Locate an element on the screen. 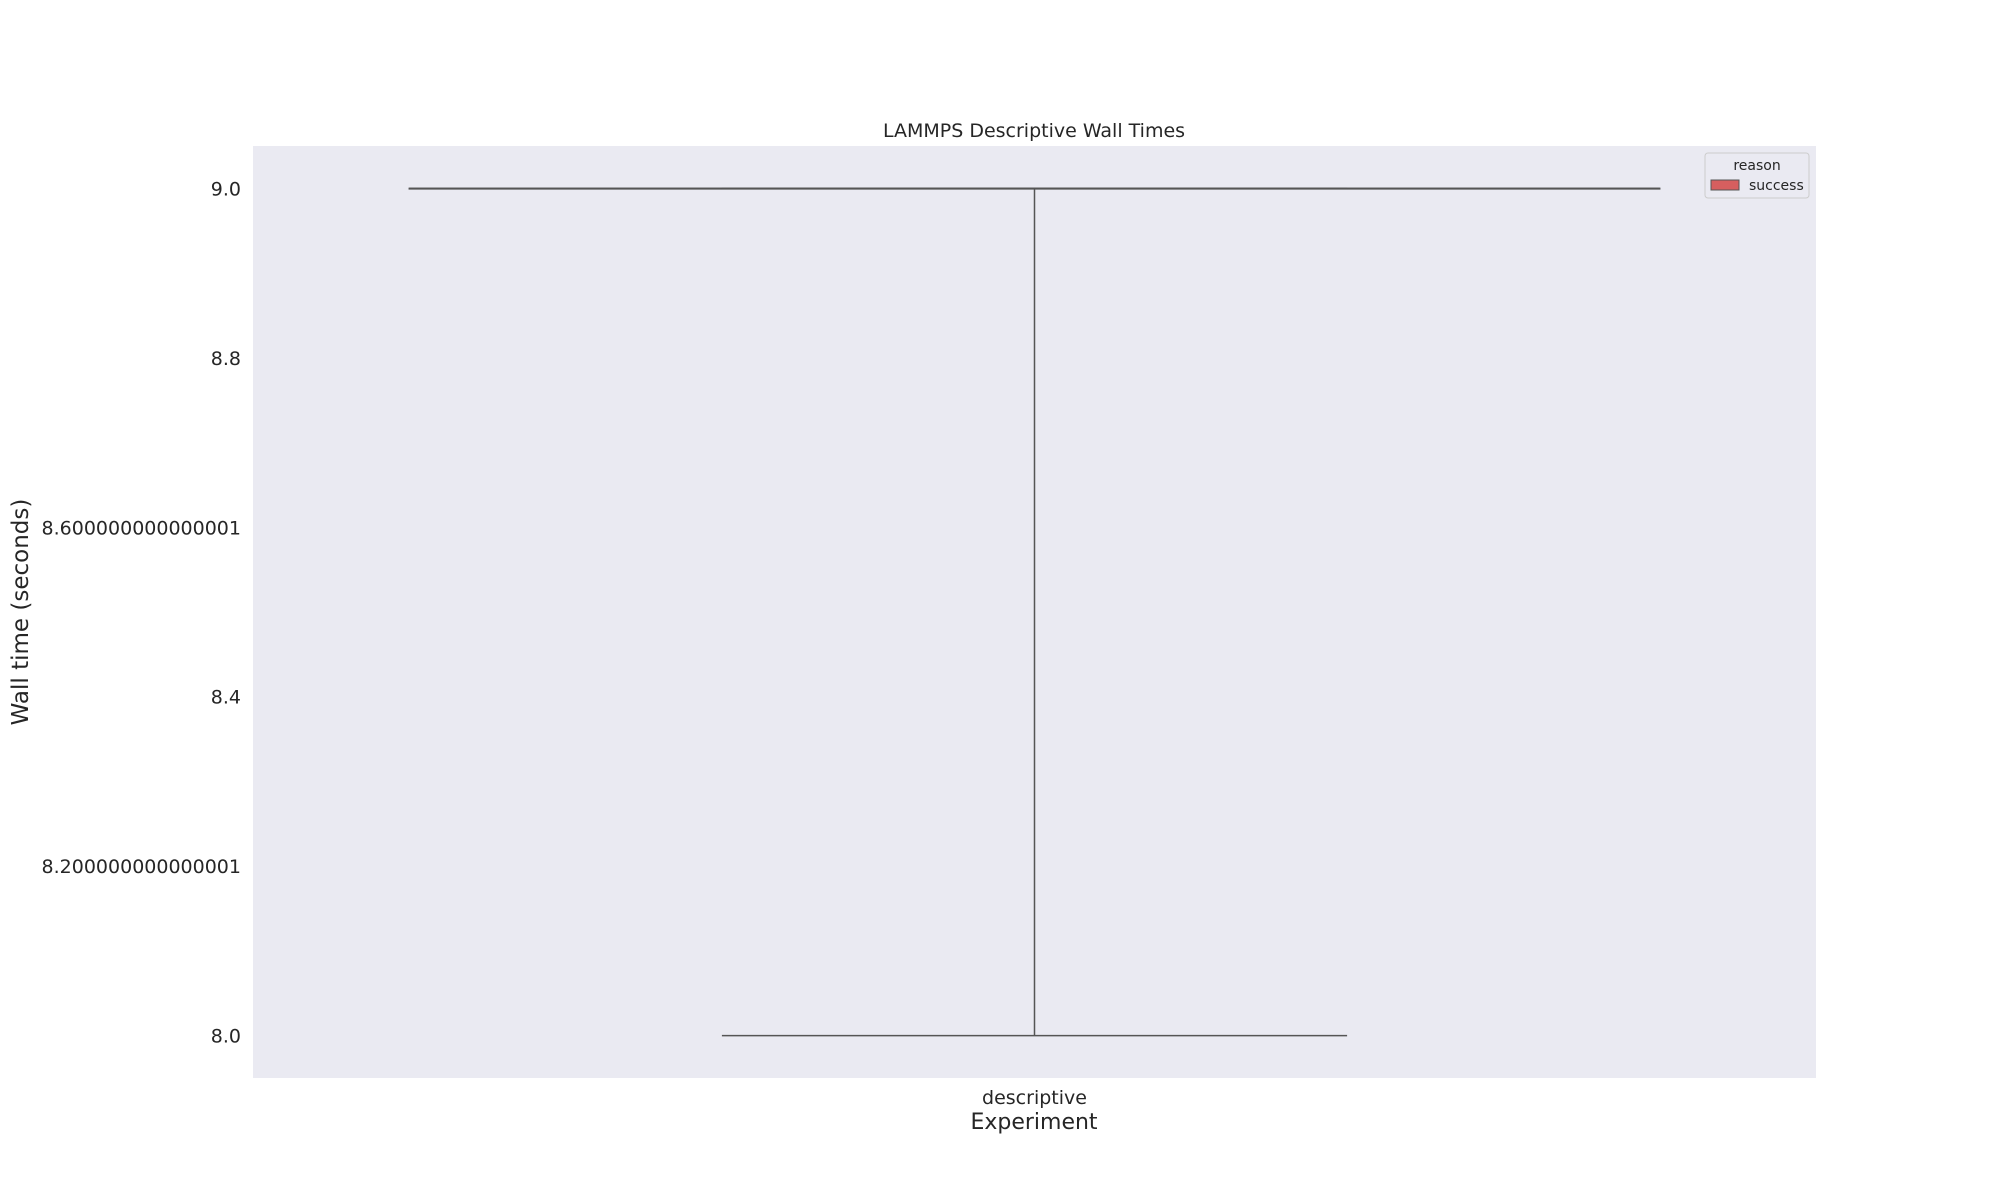 The height and width of the screenshot is (1204, 2000). y-tick-label: 8.0 is located at coordinates (226, 1037).